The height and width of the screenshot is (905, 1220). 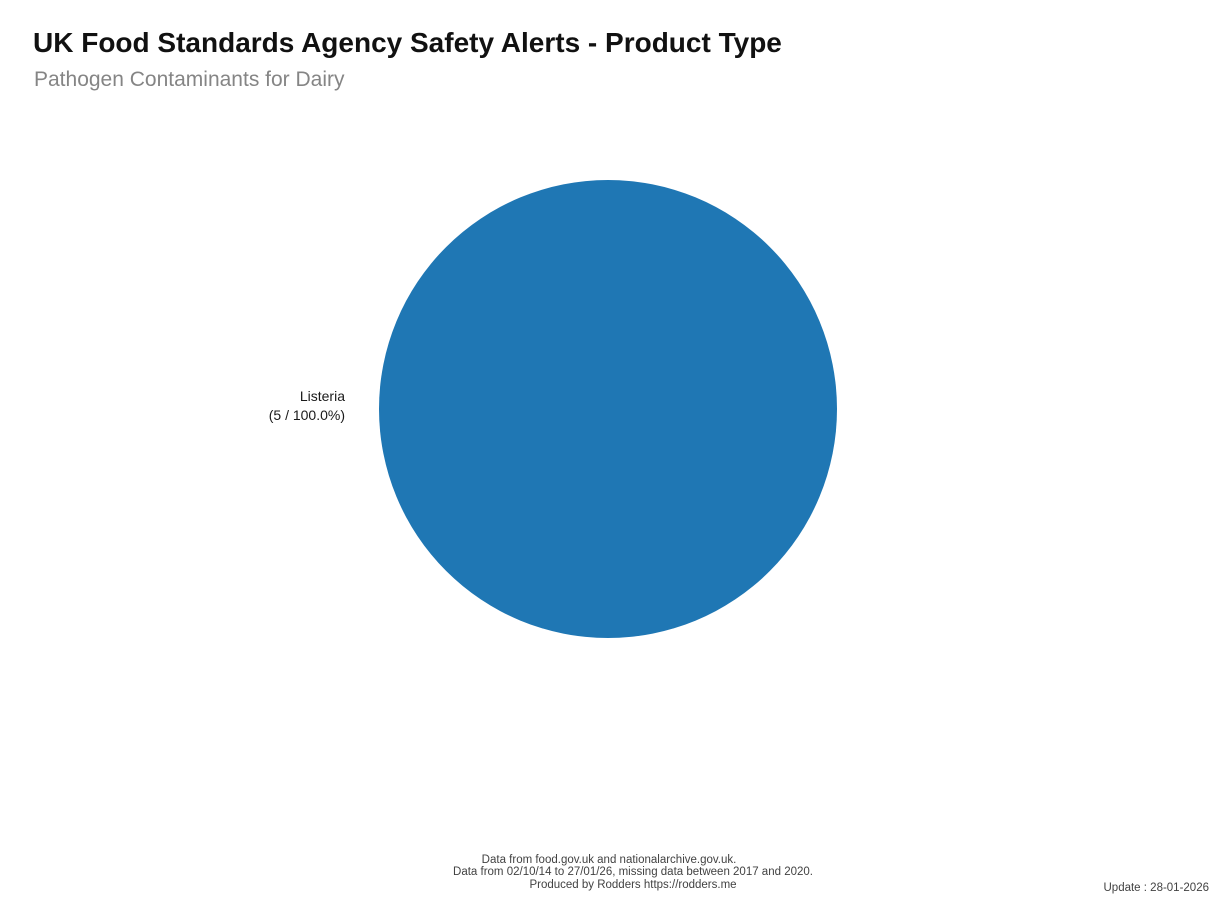 I want to click on footer-attribution-producer: Produced by Rodders https://rodders.me, so click(x=633, y=885).